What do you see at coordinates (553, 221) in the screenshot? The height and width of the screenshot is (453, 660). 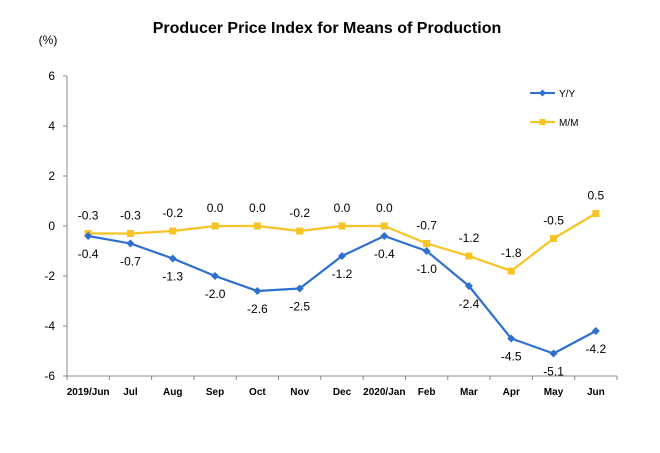 I see `mm-data-label: -0.5` at bounding box center [553, 221].